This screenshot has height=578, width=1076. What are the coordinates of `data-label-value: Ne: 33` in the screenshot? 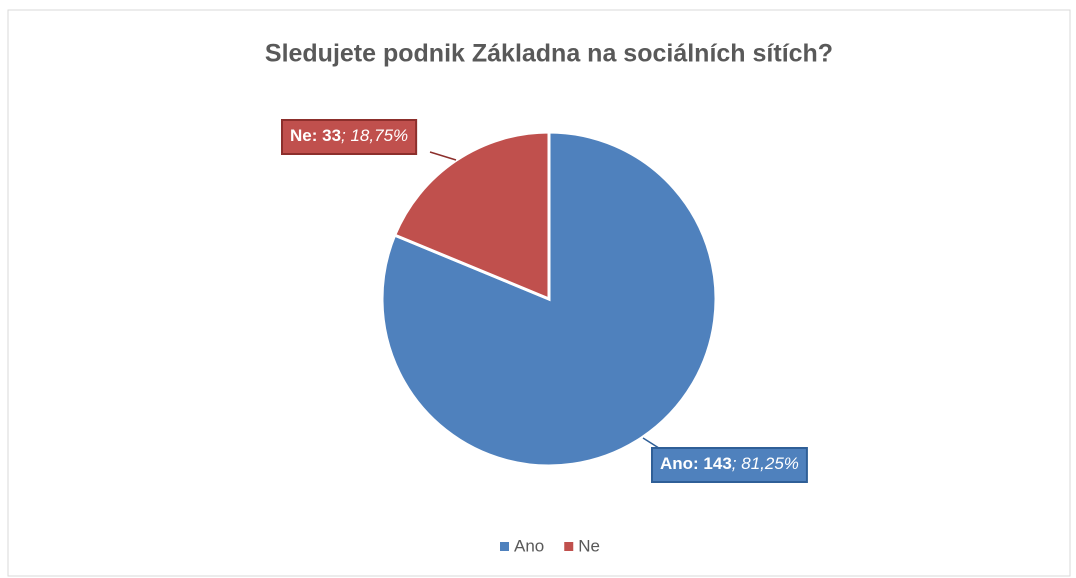 It's located at (315, 135).